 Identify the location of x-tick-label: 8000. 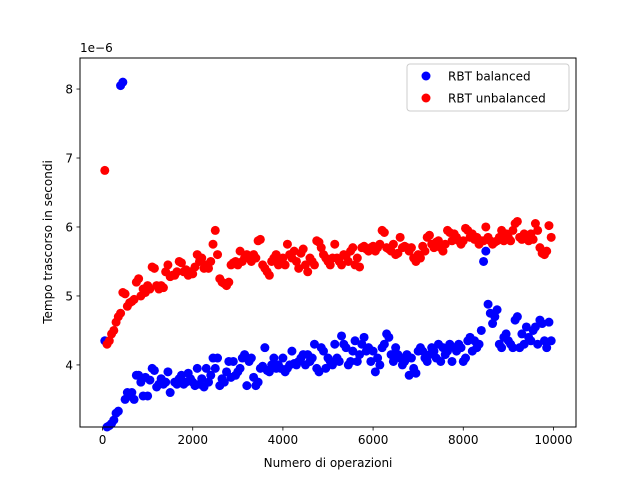
(463, 440).